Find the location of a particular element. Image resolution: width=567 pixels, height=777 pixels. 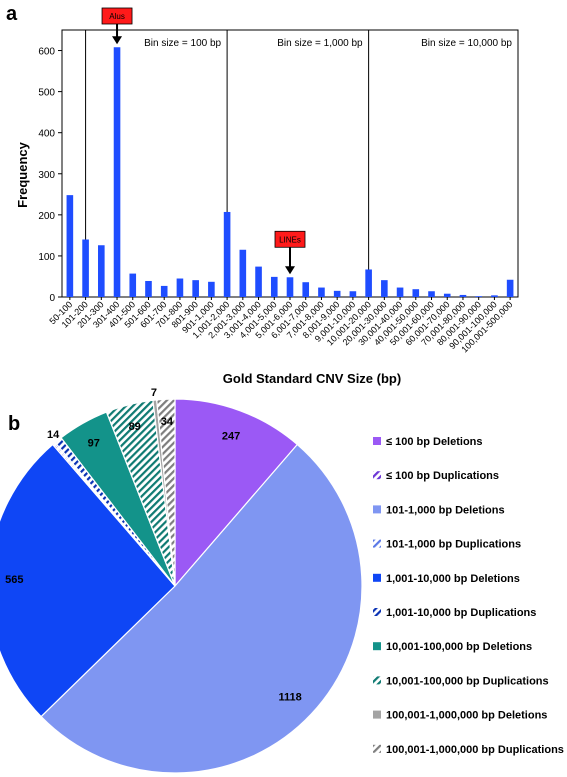

legend-label: 10,001-100,000 bp Duplications is located at coordinates (467, 681).